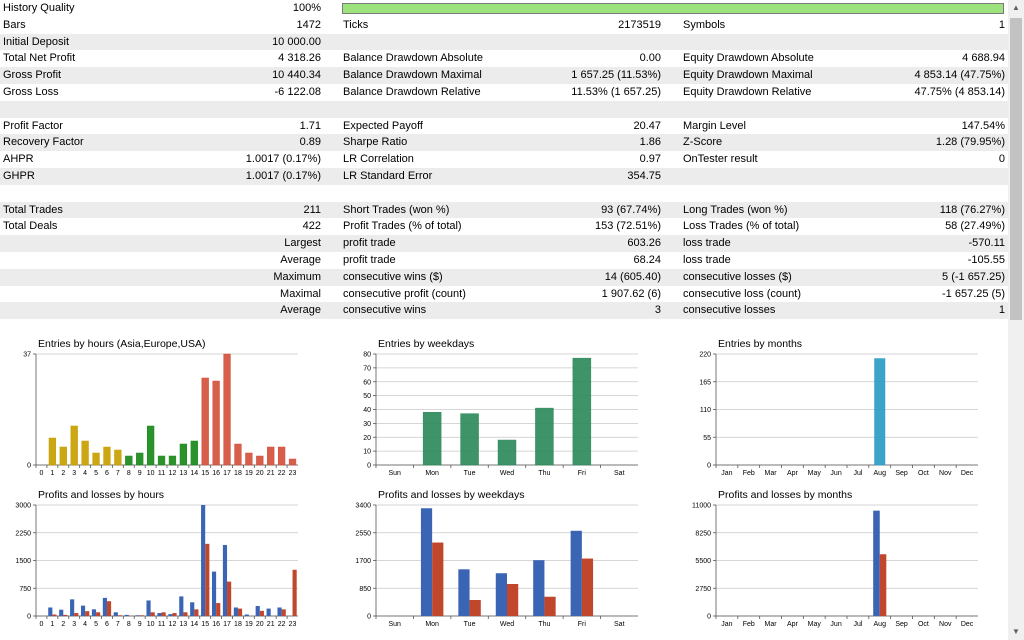  What do you see at coordinates (644, 175) in the screenshot?
I see `stat-value: 354.75` at bounding box center [644, 175].